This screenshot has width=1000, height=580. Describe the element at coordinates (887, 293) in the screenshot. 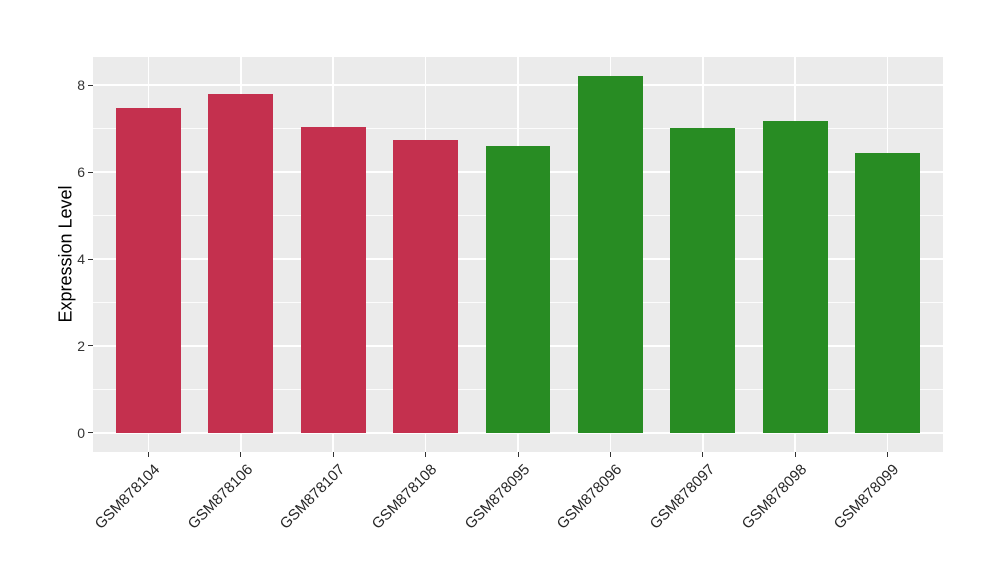

I see `bar-GSM878099` at that location.